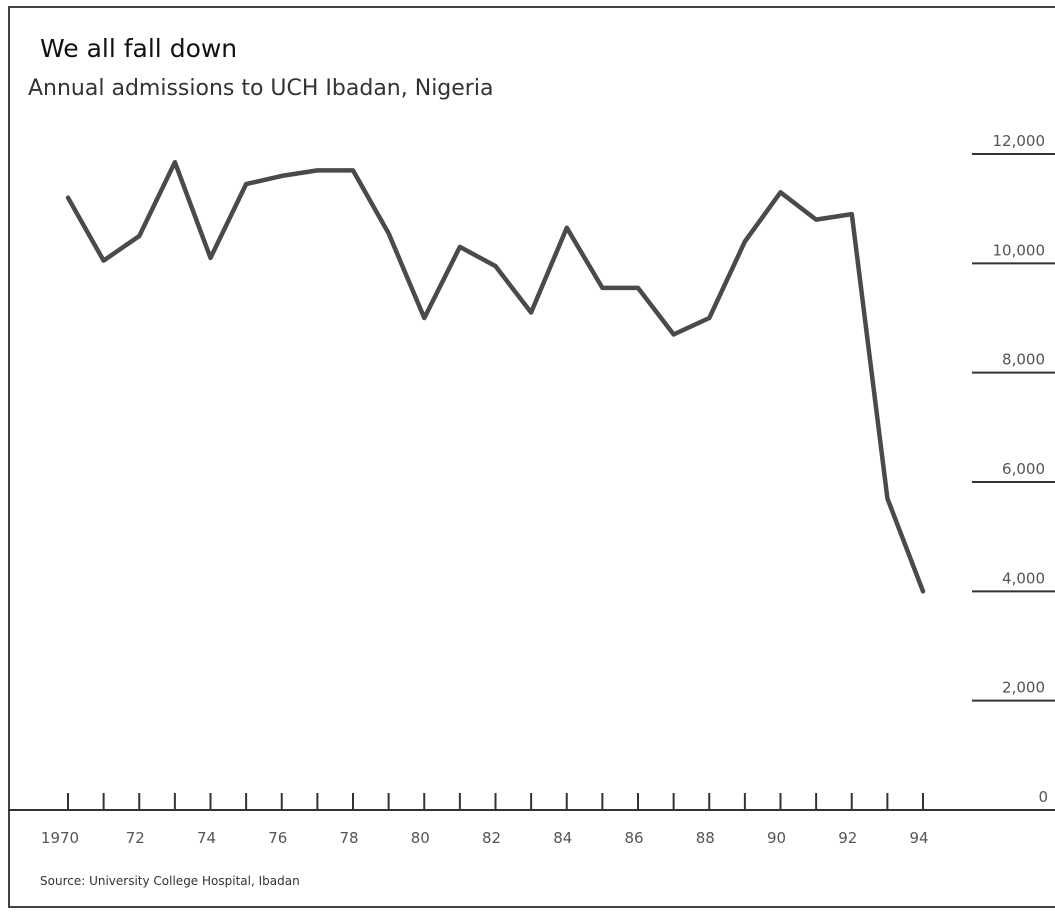 The width and height of the screenshot is (1055, 914). What do you see at coordinates (847, 838) in the screenshot?
I see `x-tick-label: 92` at bounding box center [847, 838].